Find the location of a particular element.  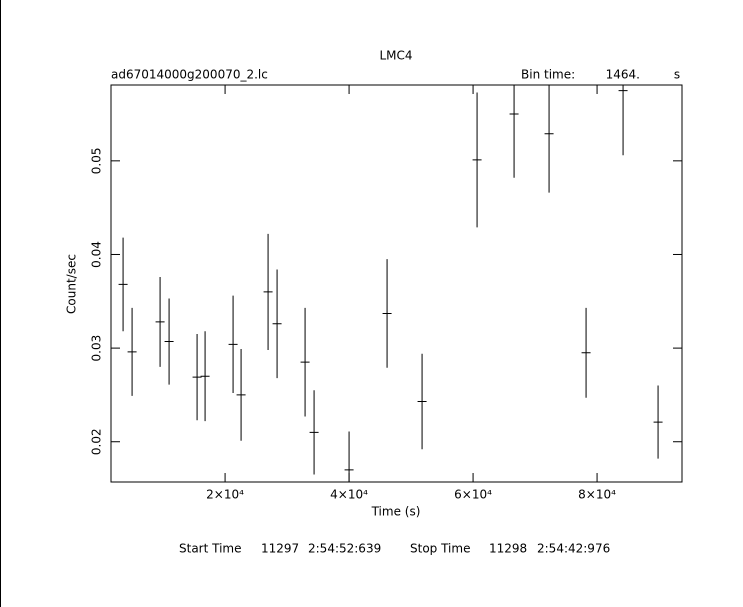

bin-time-unit: s is located at coordinates (677, 75).